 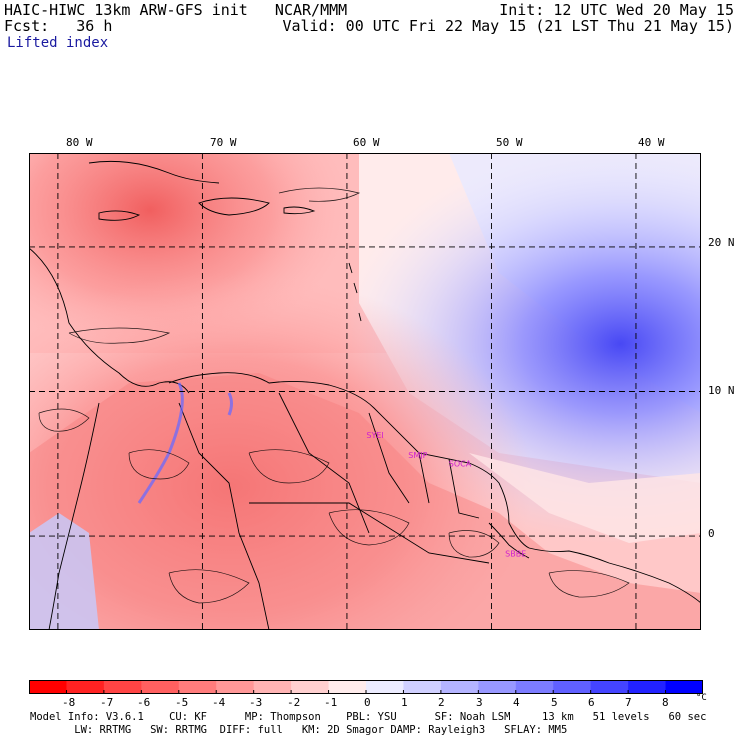 I want to click on brazil-coast, so click(x=614, y=575).